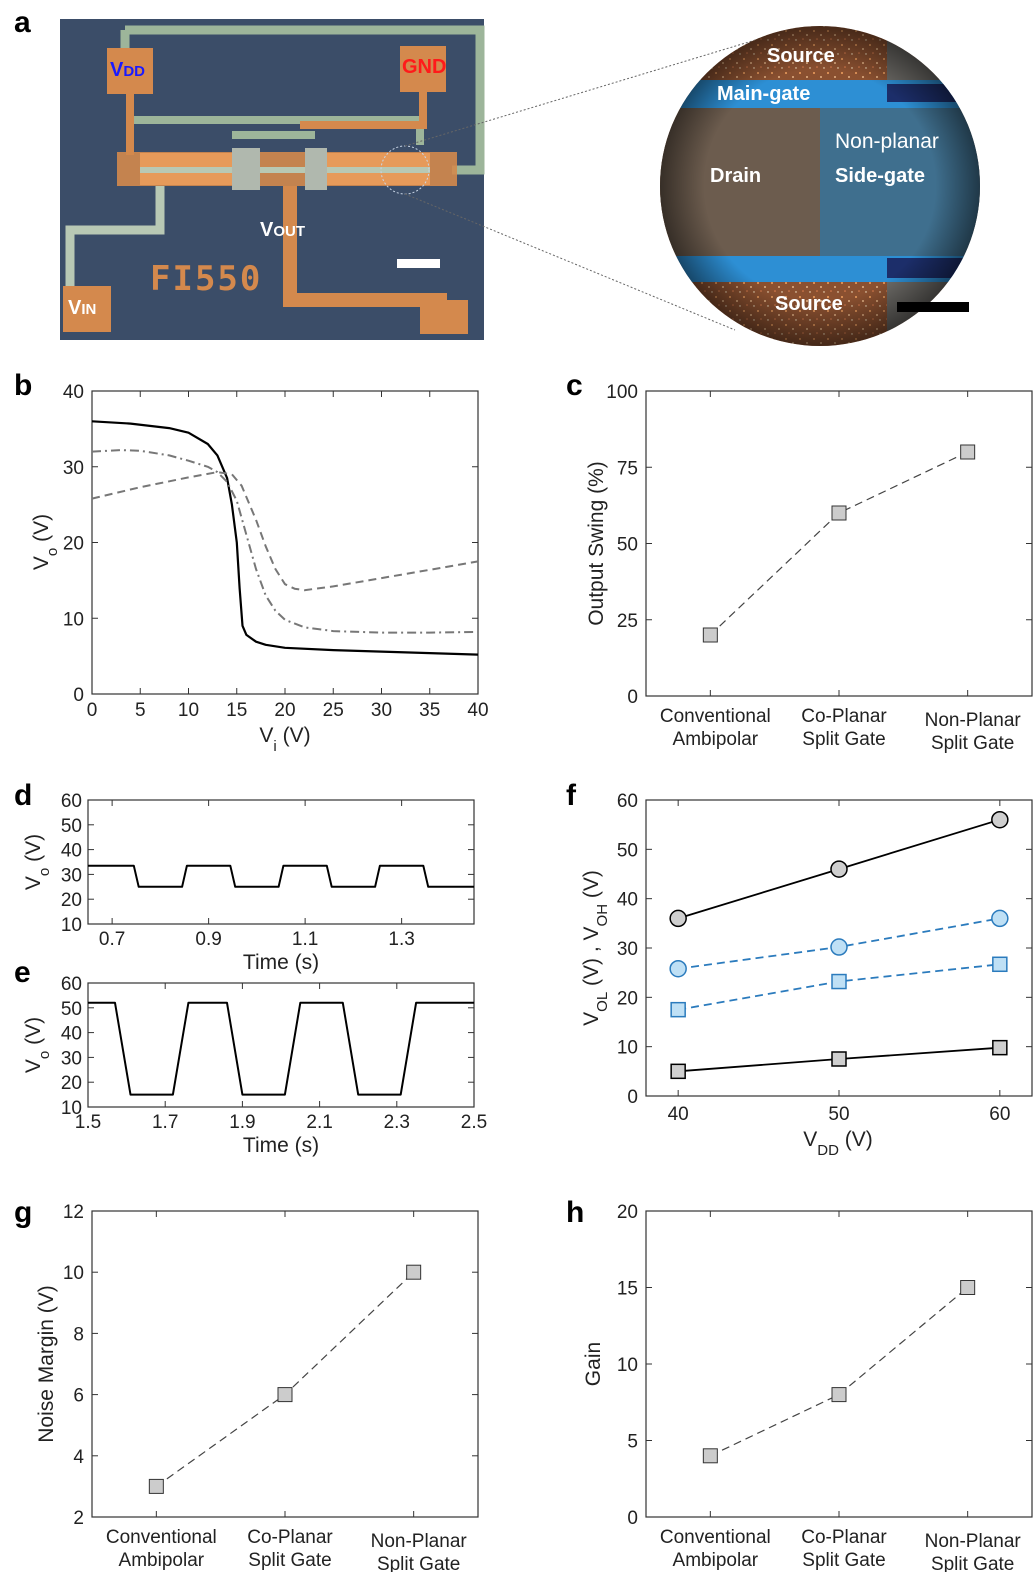  Describe the element at coordinates (71, 1058) in the screenshot. I see `chart-e-ytick-label: 30` at that location.